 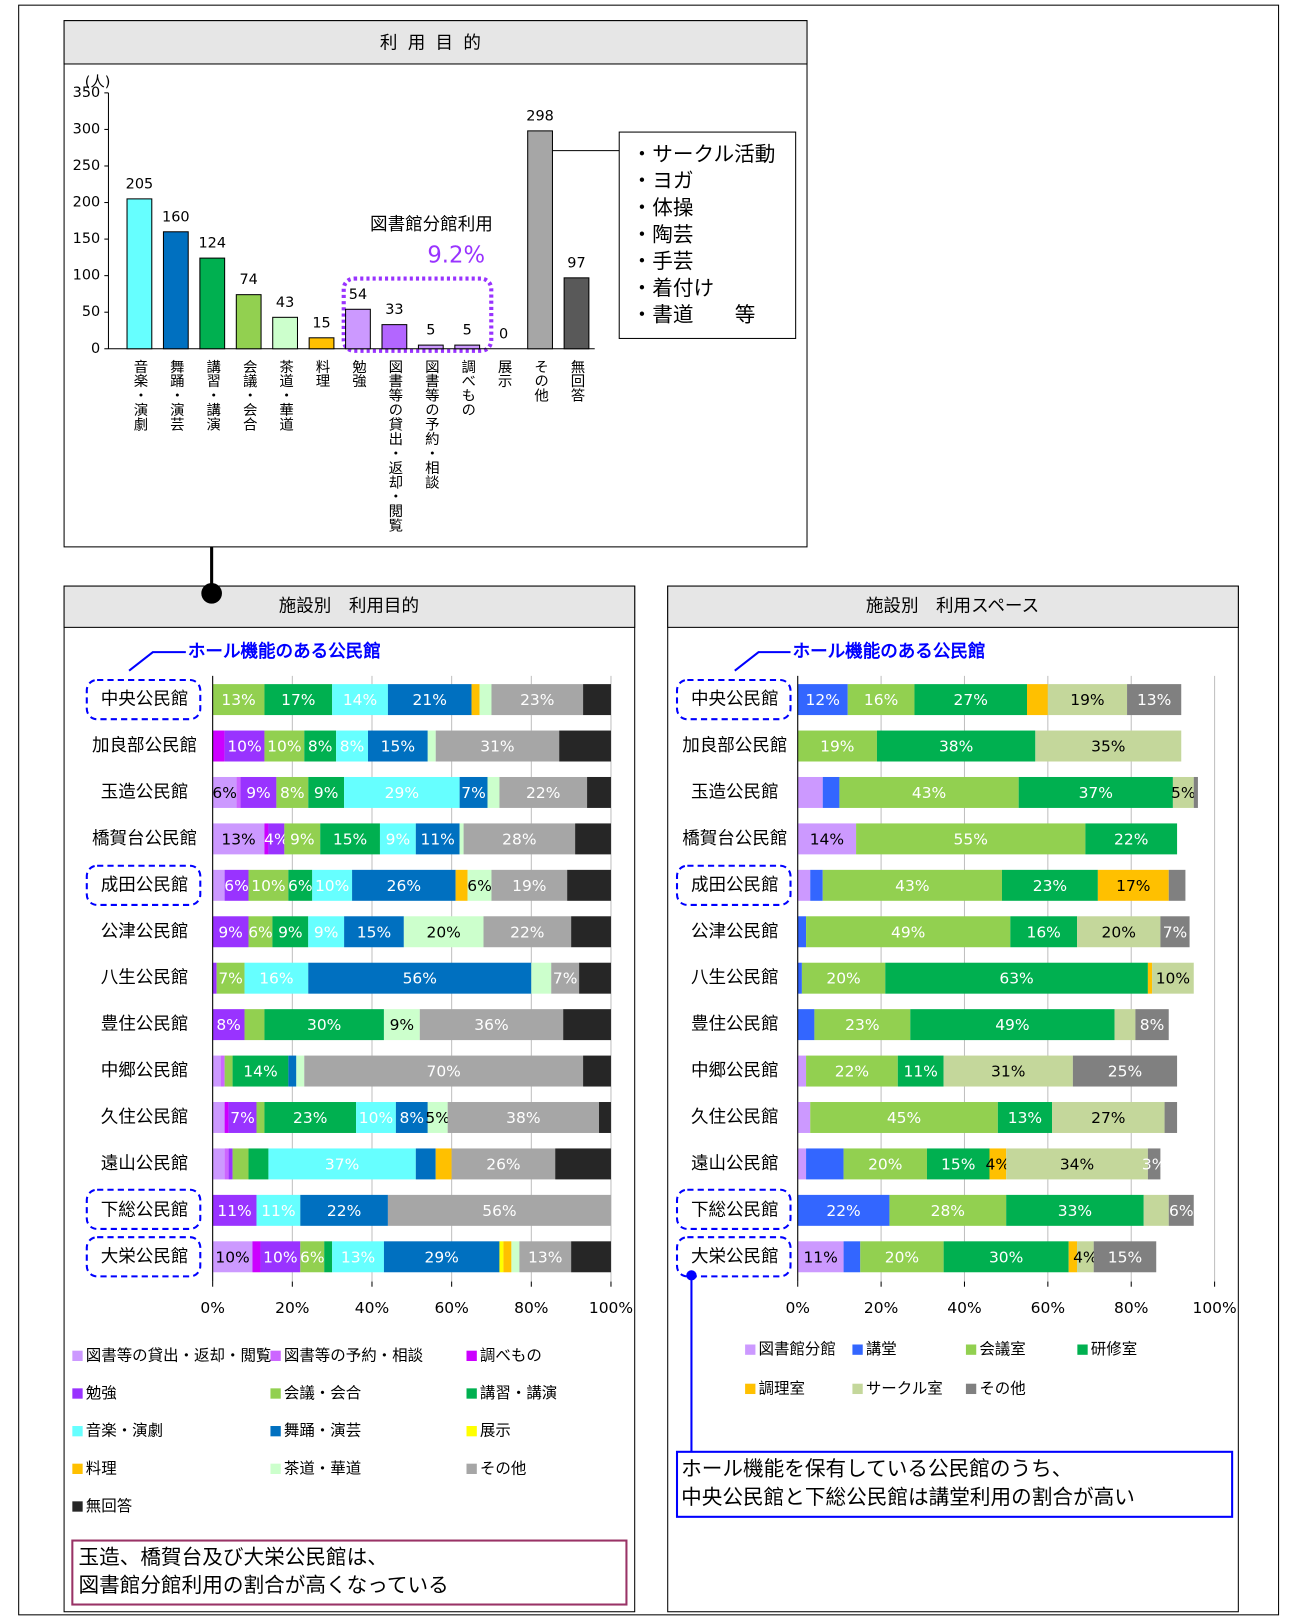 I want to click on value-label: 17%, so click(x=298, y=700).